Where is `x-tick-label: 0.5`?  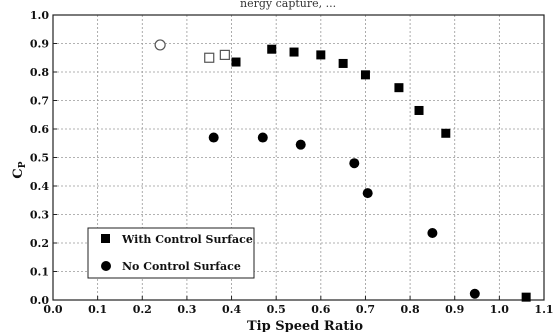 x-tick-label: 0.5 is located at coordinates (276, 309).